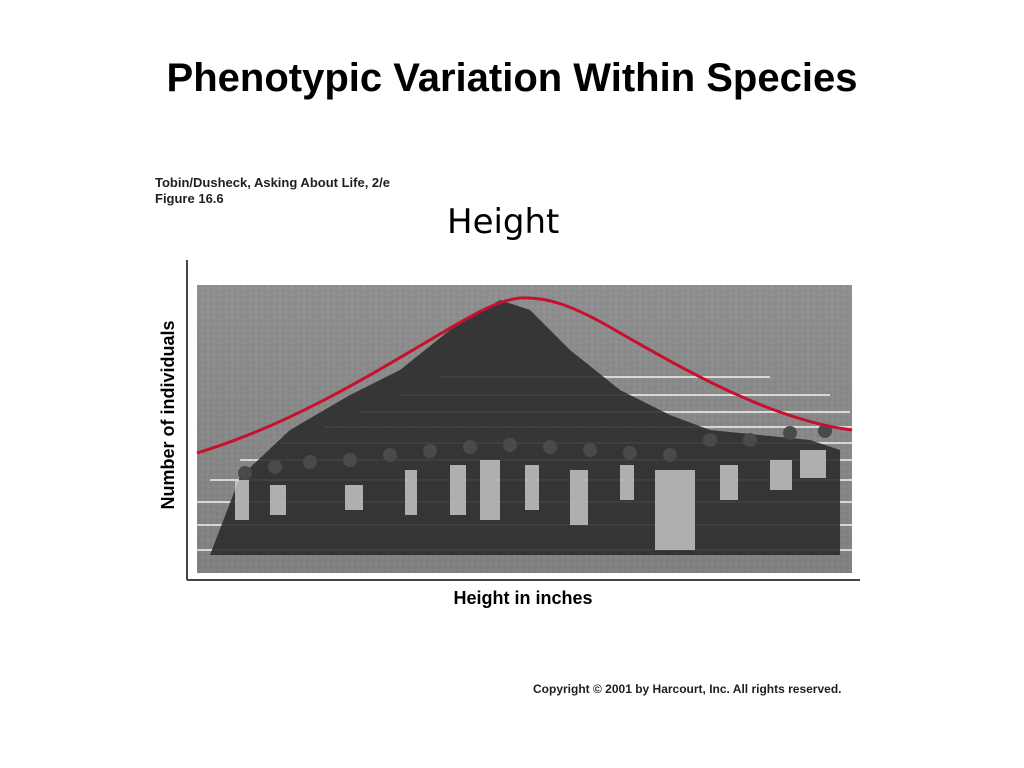 This screenshot has width=1024, height=768. I want to click on slide-subtitle: Height, so click(503, 222).